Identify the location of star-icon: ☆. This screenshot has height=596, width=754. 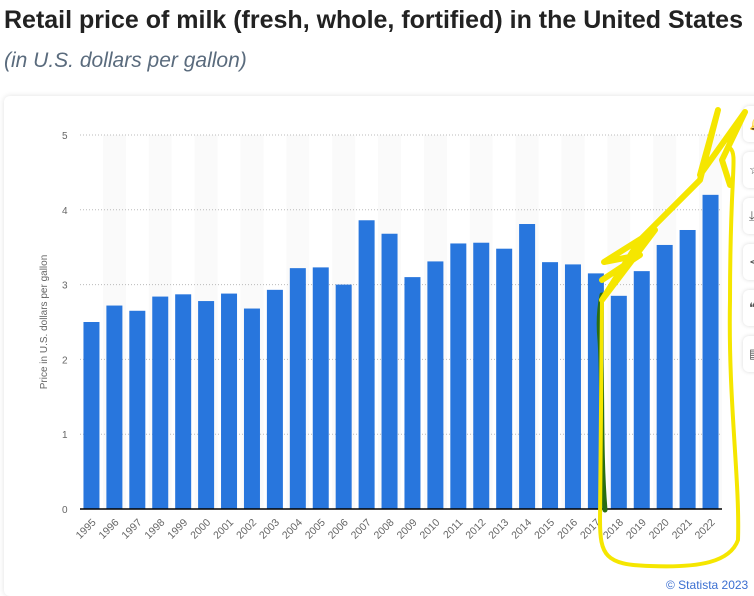
(748, 170).